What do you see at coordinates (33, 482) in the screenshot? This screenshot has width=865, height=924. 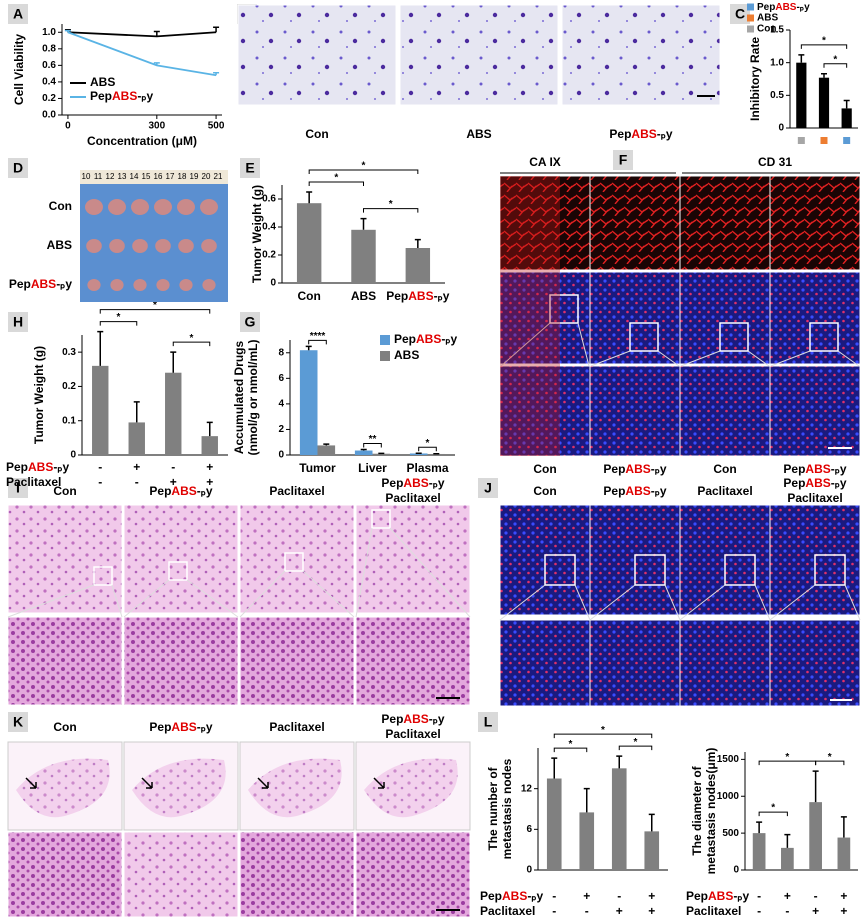 I see `treatment-name: Paclitaxel` at bounding box center [33, 482].